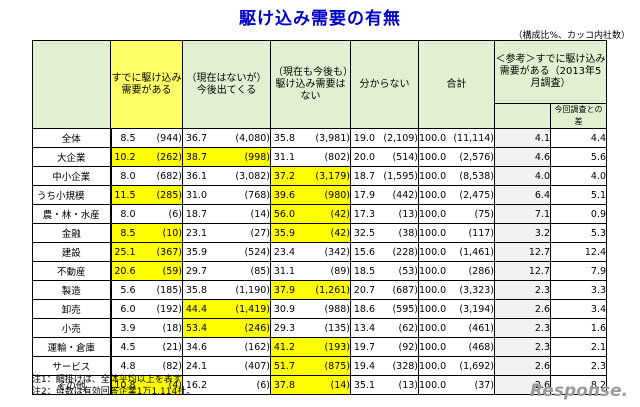  Describe the element at coordinates (125, 271) in the screenshot. I see `cell-percent: 20.6` at that location.